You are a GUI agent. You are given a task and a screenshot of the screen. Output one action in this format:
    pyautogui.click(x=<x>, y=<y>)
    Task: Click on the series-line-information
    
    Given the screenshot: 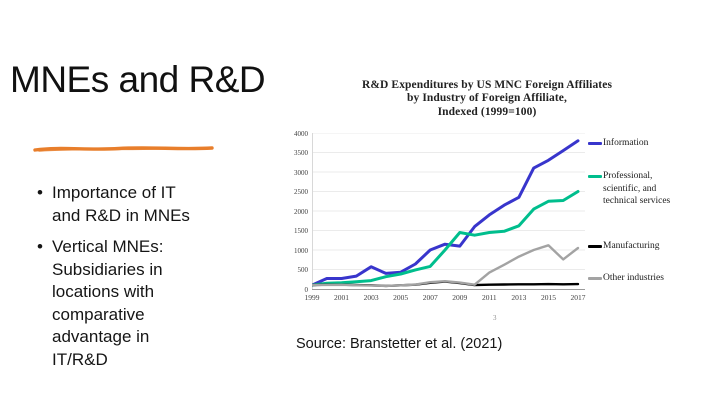 What is the action you would take?
    pyautogui.click(x=446, y=213)
    